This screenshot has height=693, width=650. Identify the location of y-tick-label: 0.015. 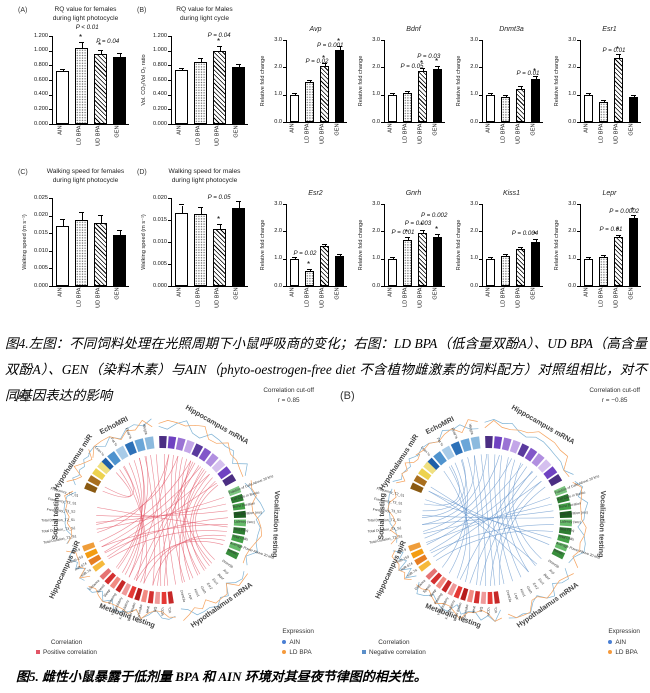
(160, 219).